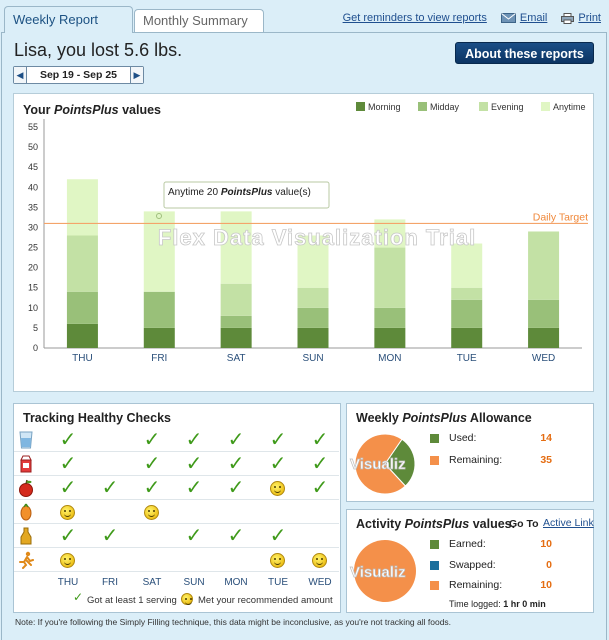 Image resolution: width=609 pixels, height=640 pixels. Describe the element at coordinates (194, 192) in the screenshot. I see `tooltip-prefix: Anytime 20` at that location.